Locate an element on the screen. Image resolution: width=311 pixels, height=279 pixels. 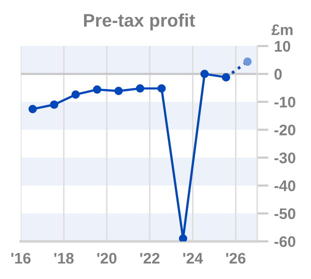
chart-title: Pre-tax profit is located at coordinates (139, 22).